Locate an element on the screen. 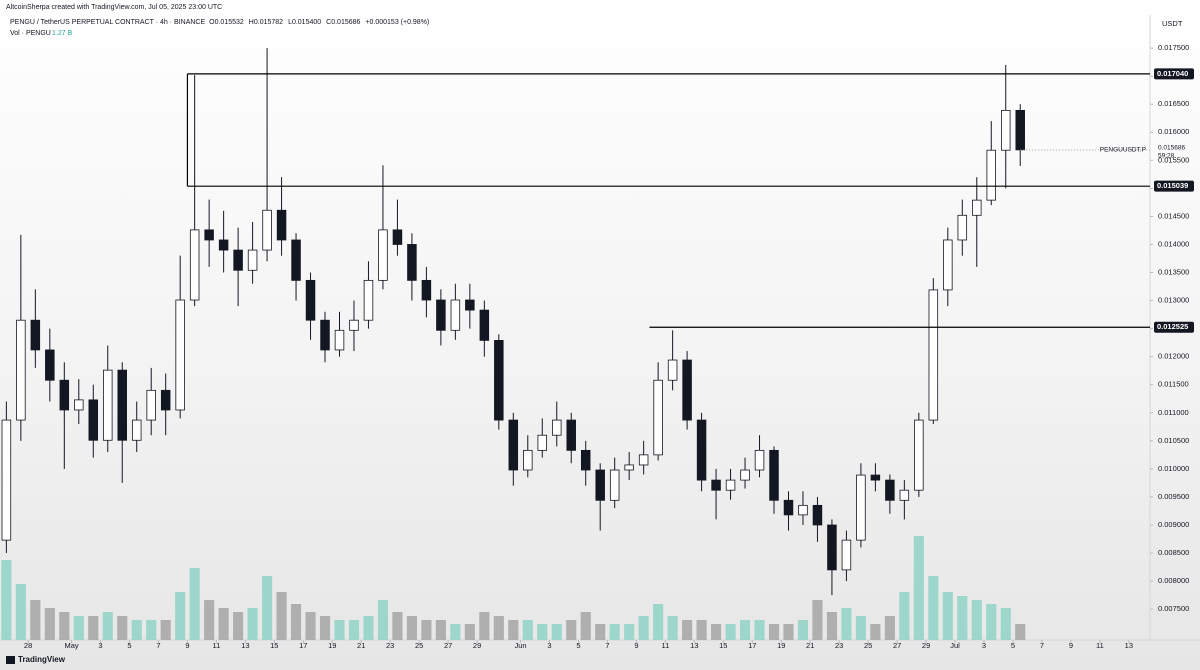 This screenshot has height=670, width=1200. symbol-label: PENGUUSDT.P is located at coordinates (1123, 150).